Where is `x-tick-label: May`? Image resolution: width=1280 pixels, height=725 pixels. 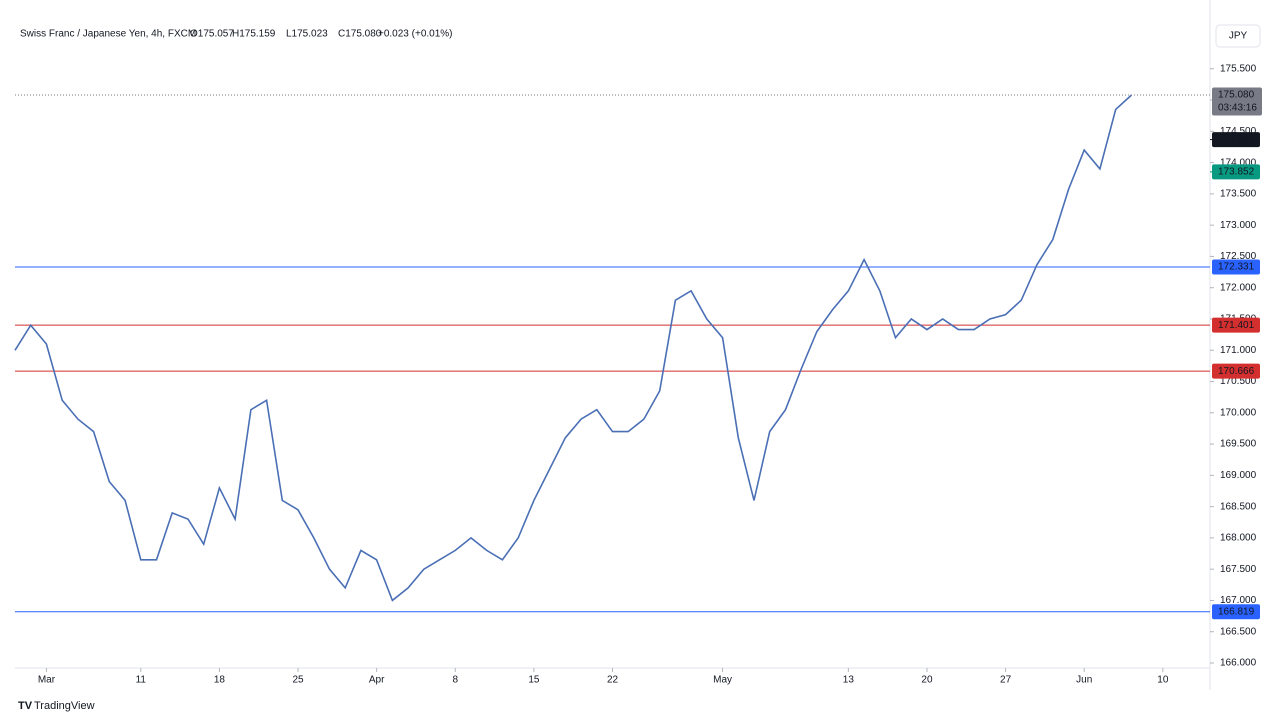 x-tick-label: May is located at coordinates (722, 680).